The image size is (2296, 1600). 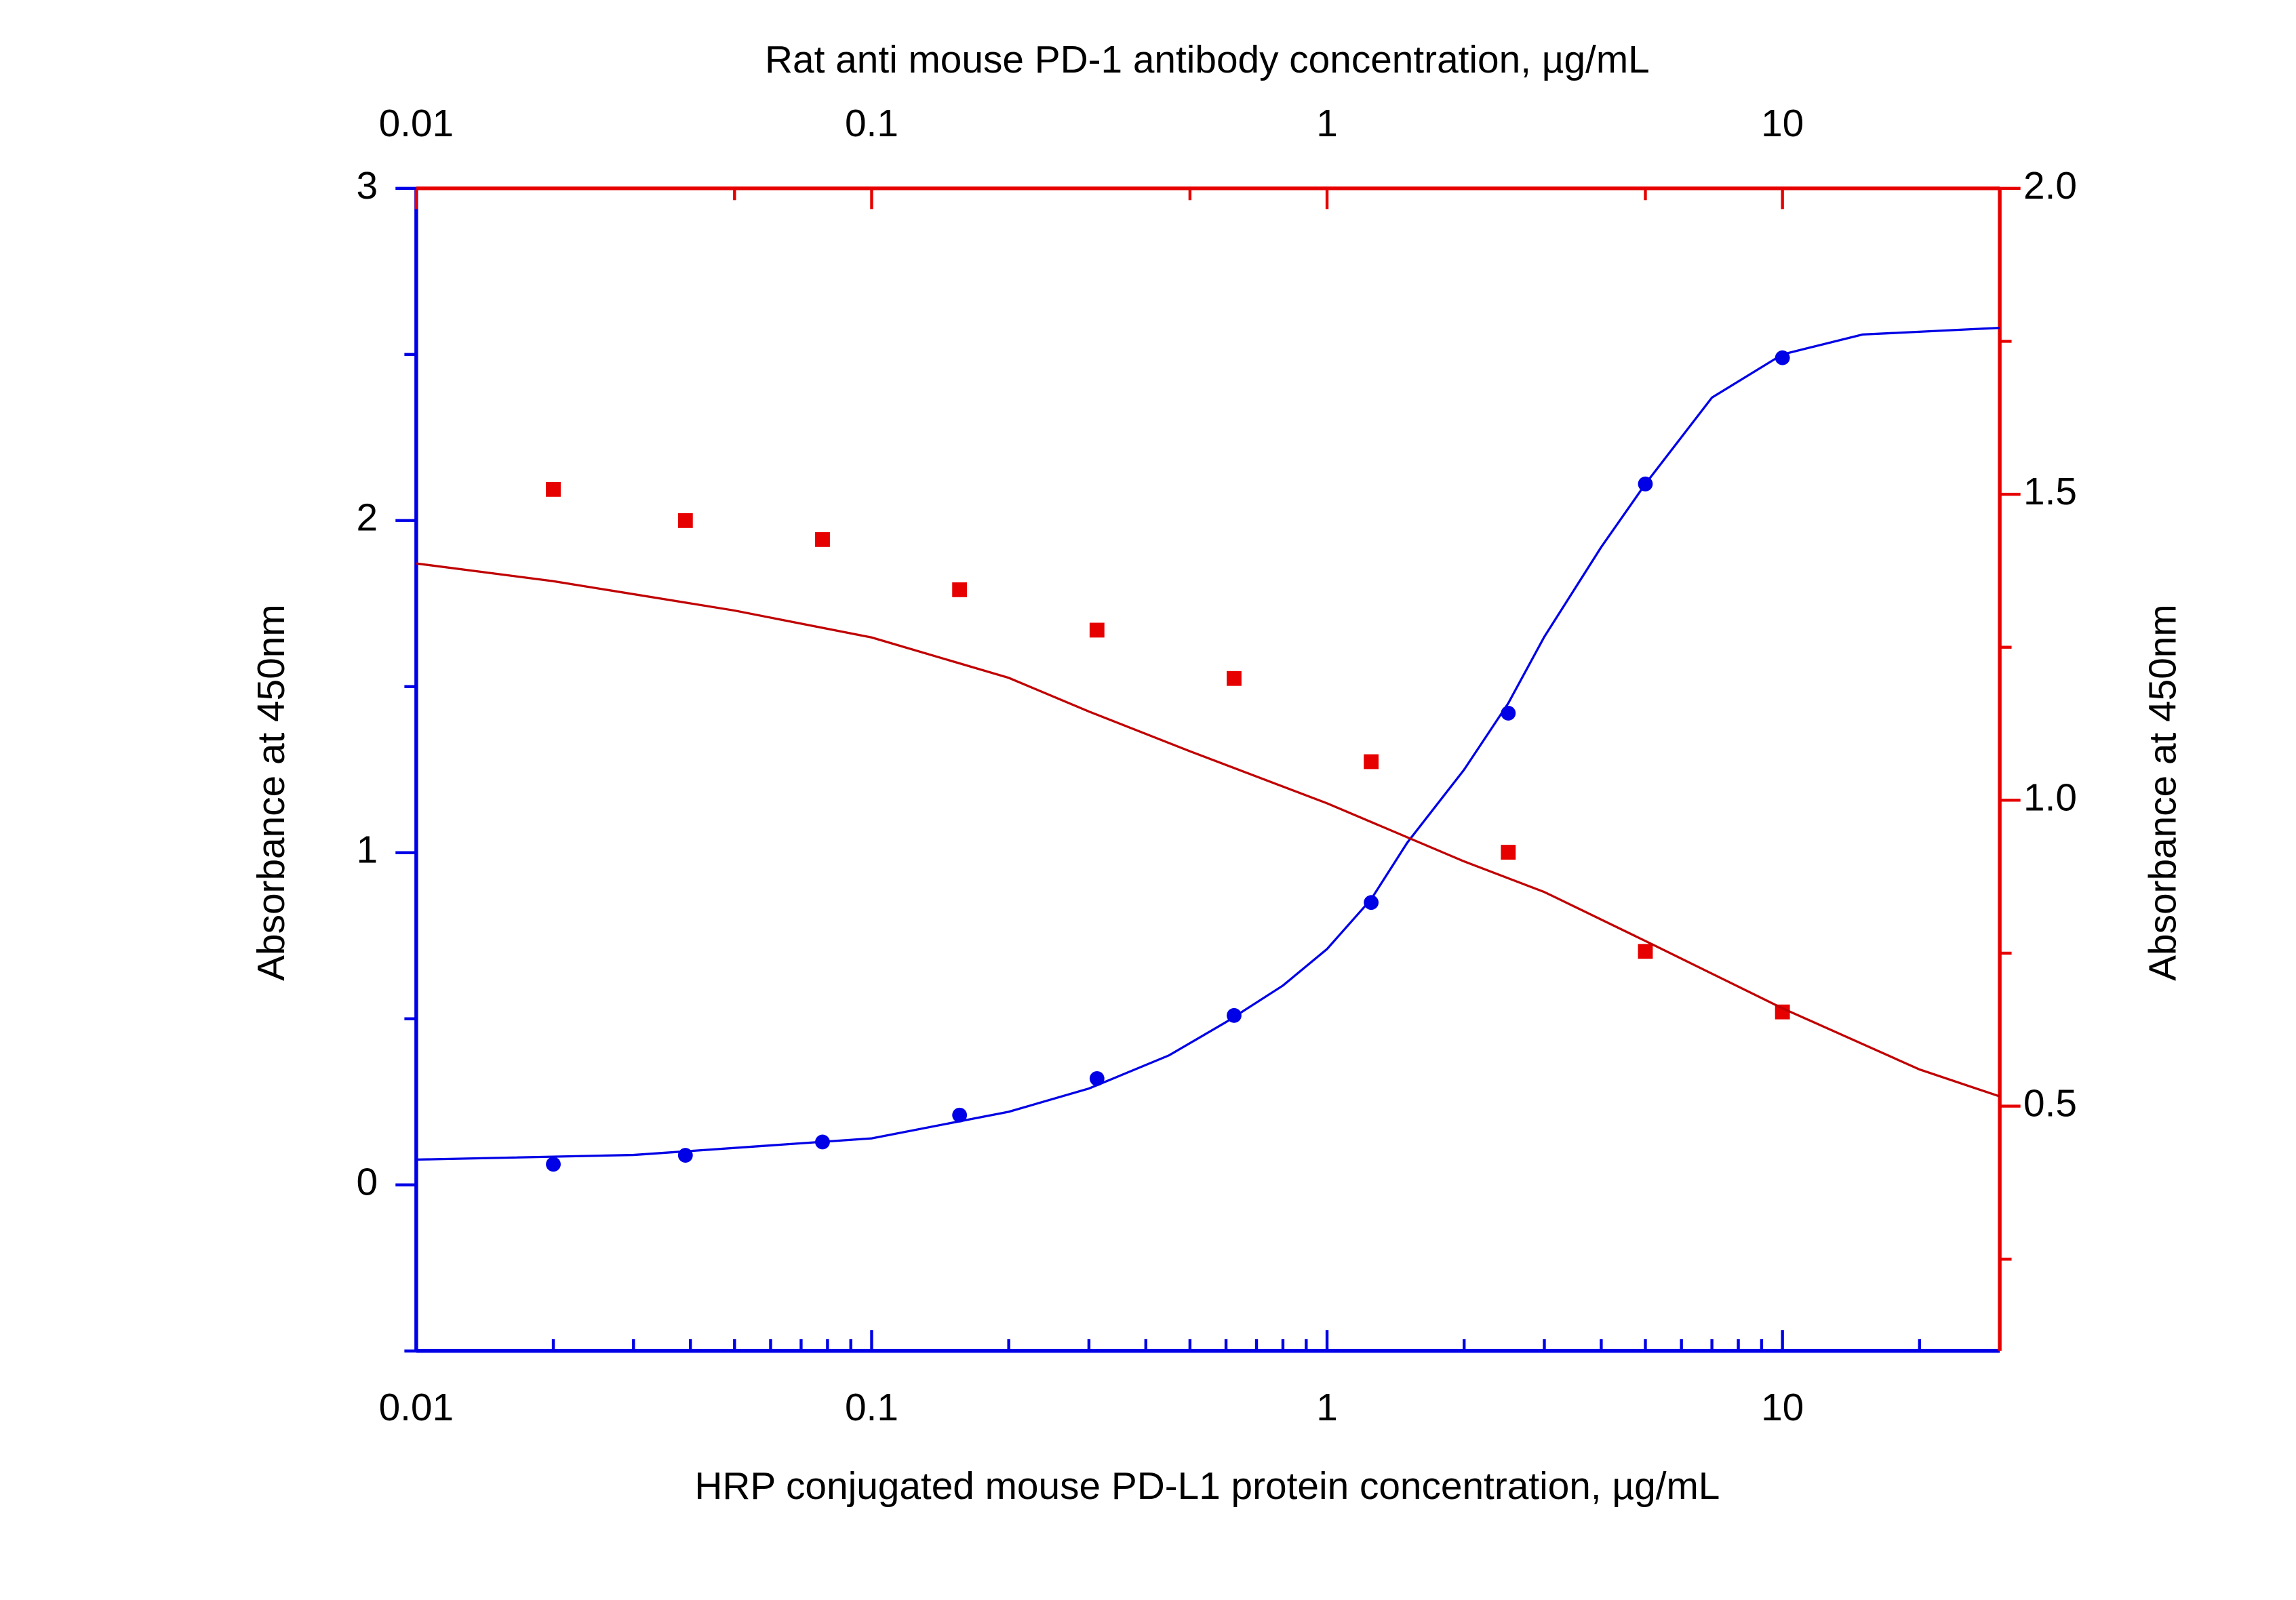 I want to click on y2-tick-label: 1.0, so click(x=2050, y=797).